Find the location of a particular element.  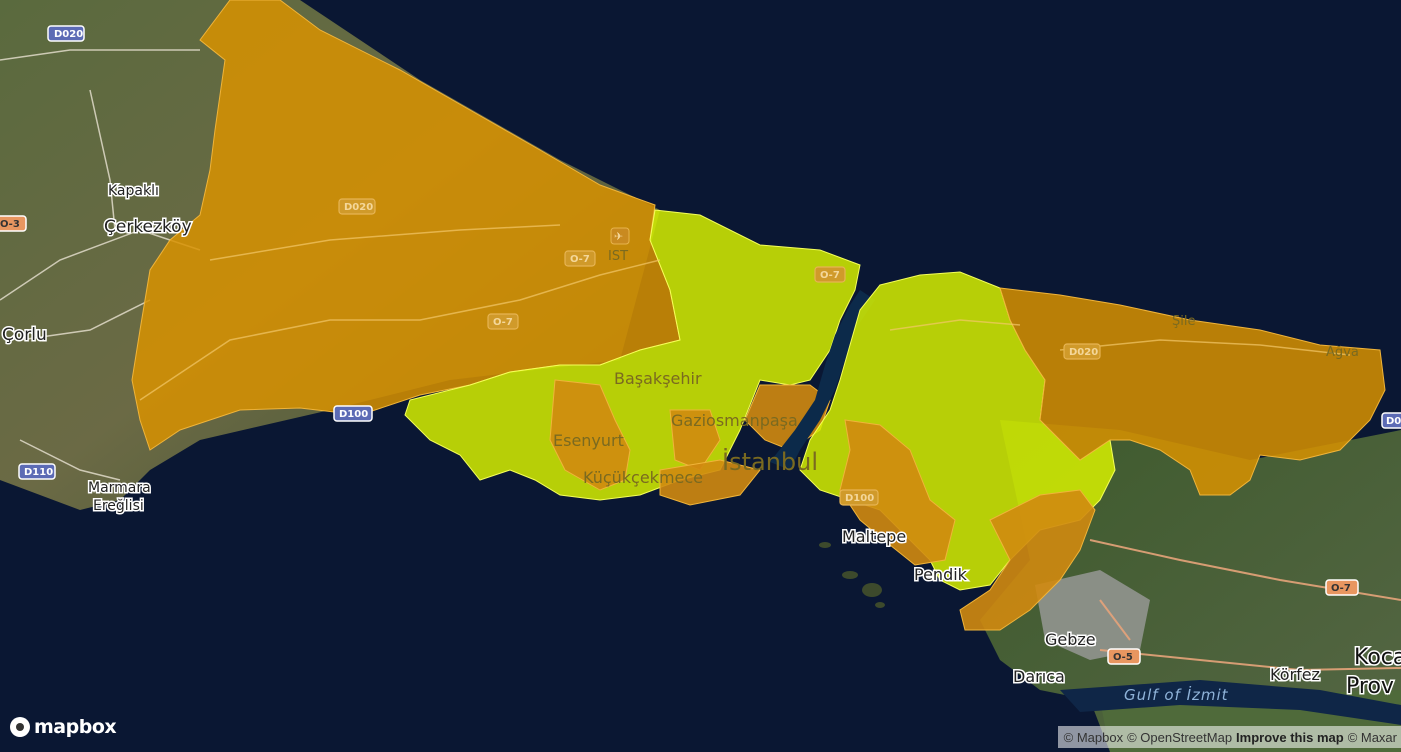

region-fatih is located at coordinates (695, 440).